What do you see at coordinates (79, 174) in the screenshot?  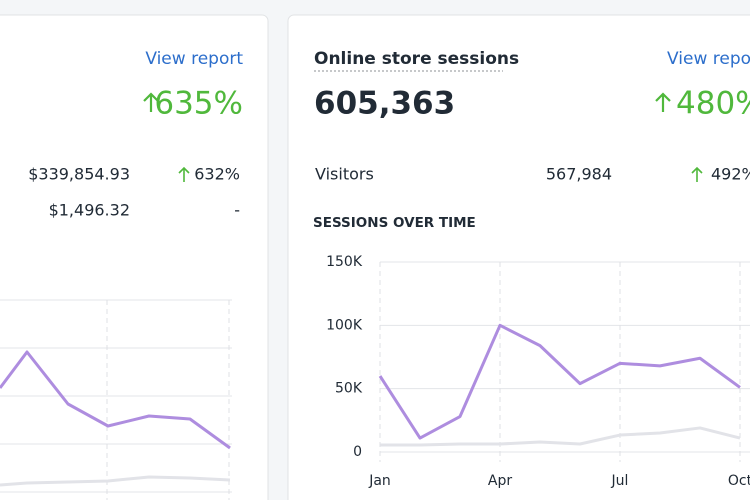 I see `row-value: $339,854.93` at bounding box center [79, 174].